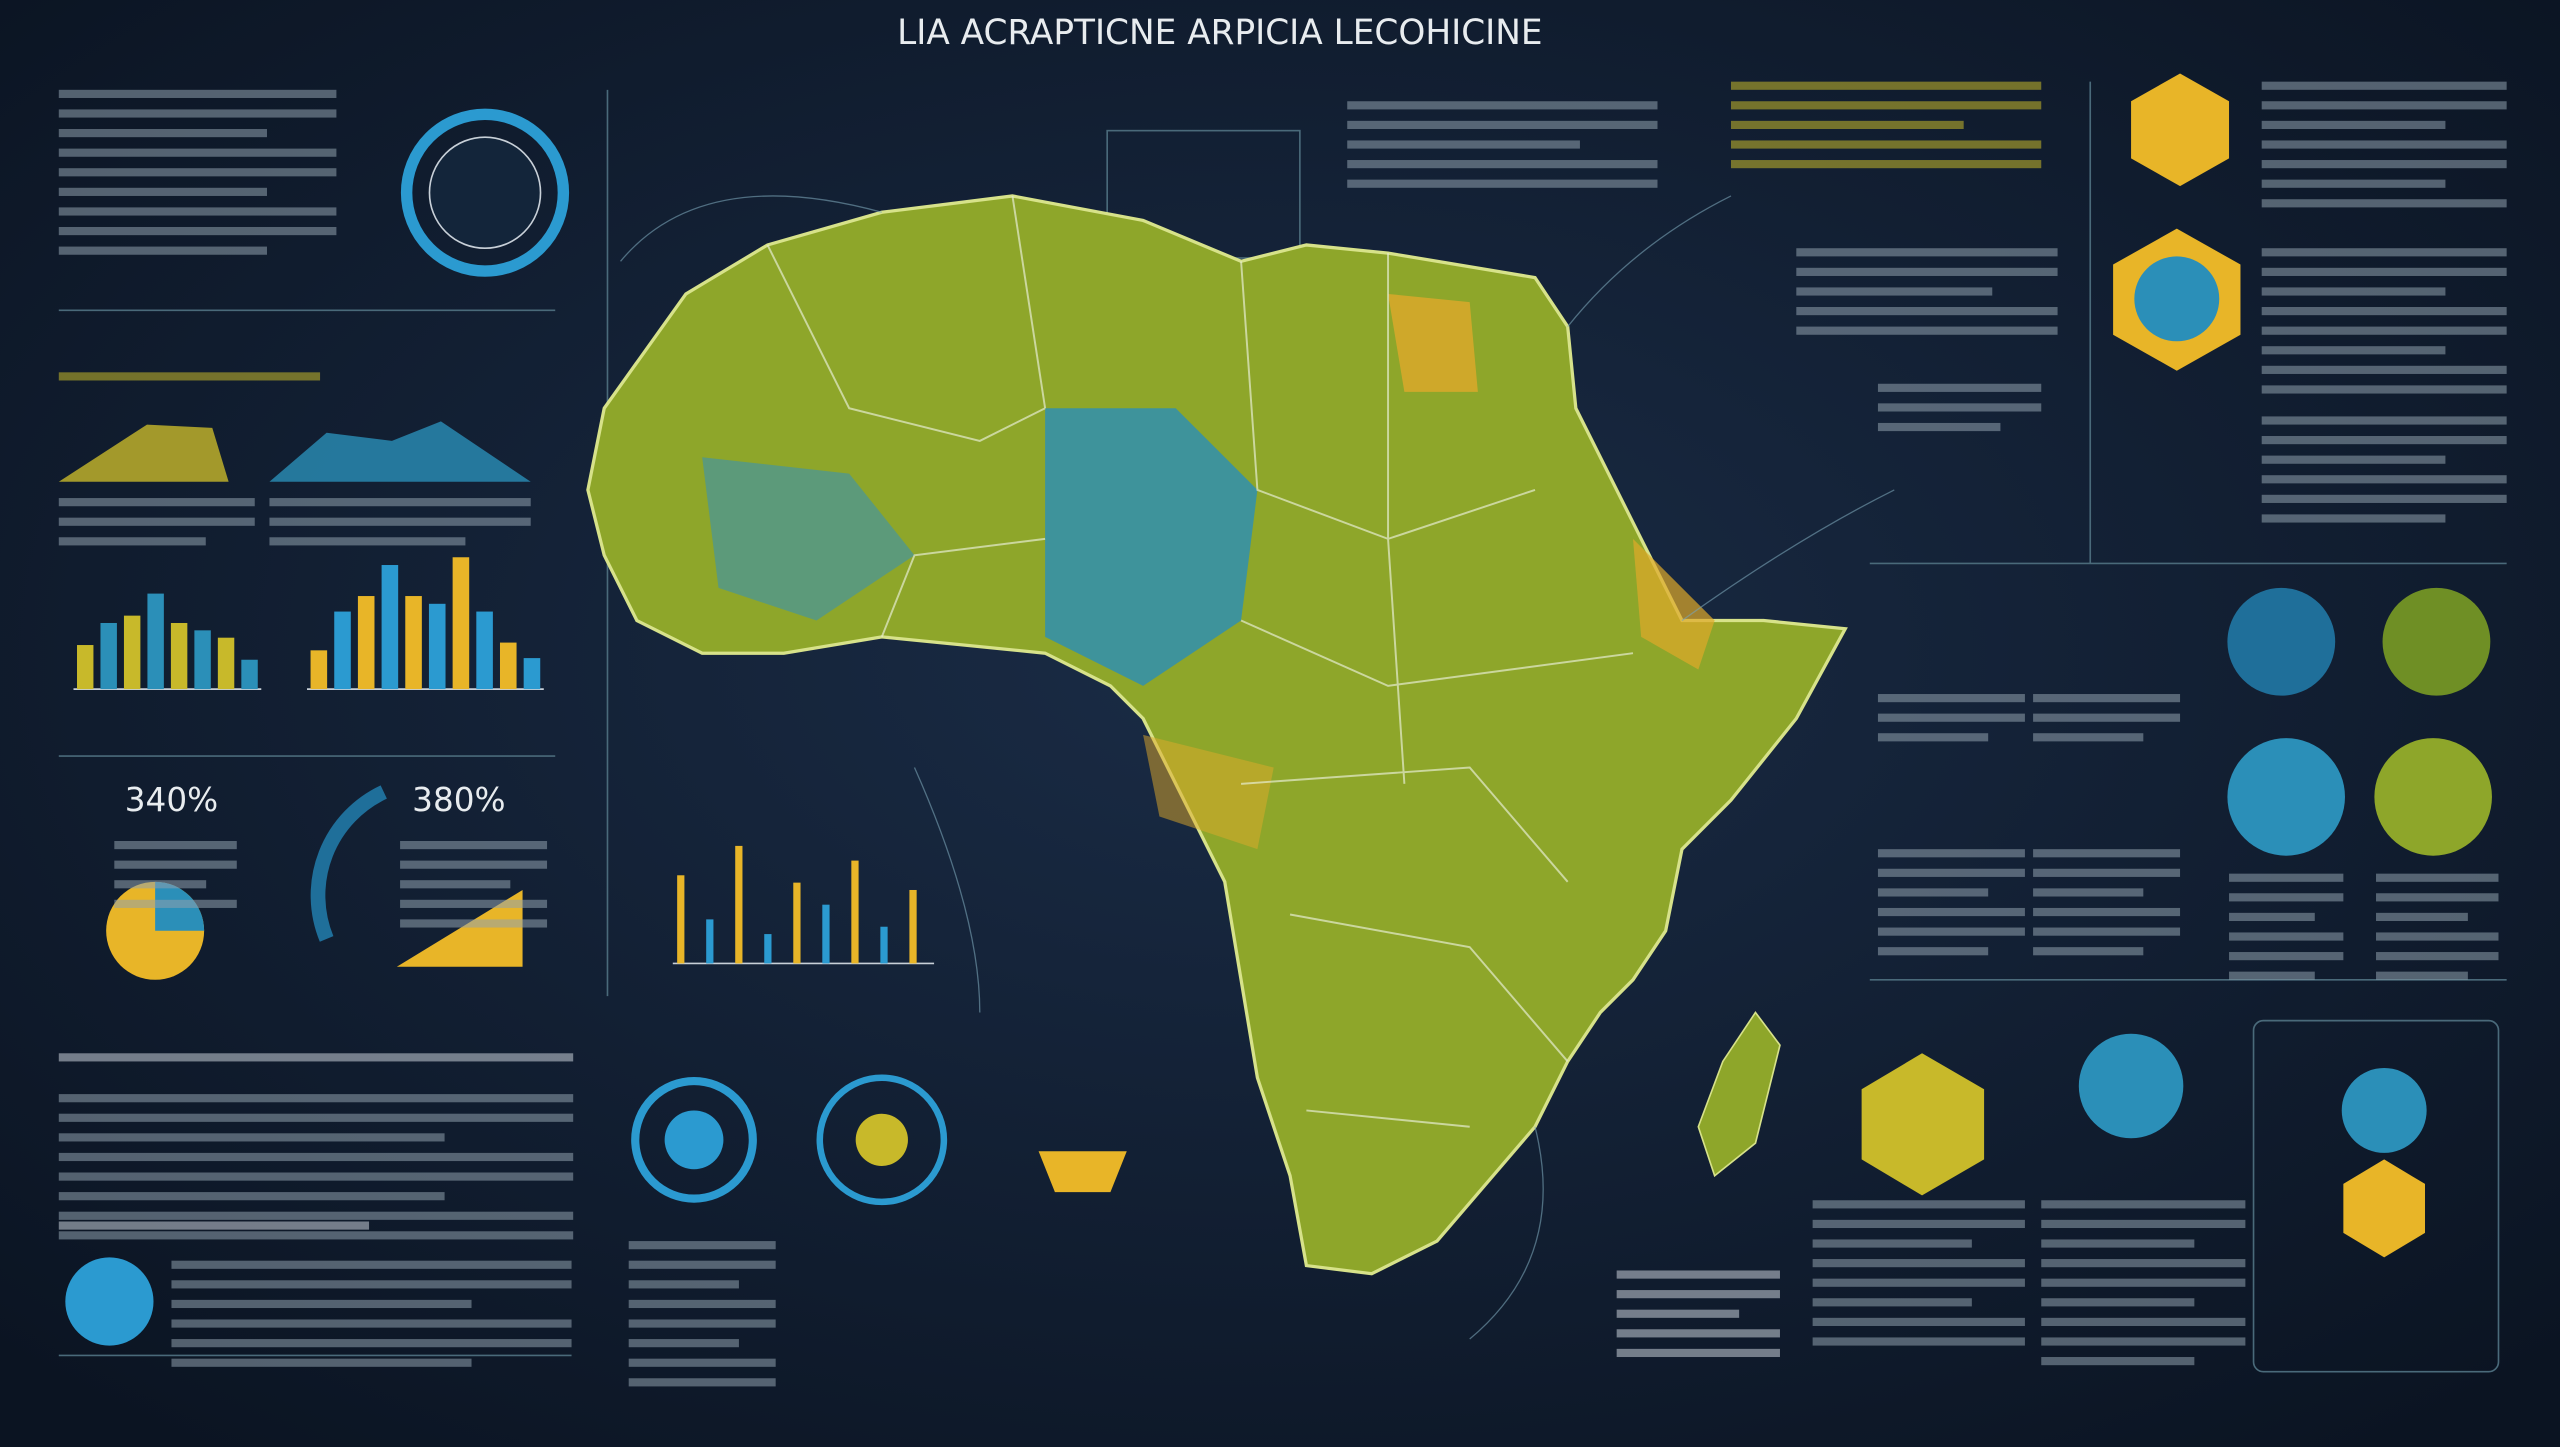 Image resolution: width=2560 pixels, height=1447 pixels. Describe the element at coordinates (1219, 33) in the screenshot. I see `title: LIA ACRAPTICNE ARPICIA LECOHICINE` at that location.